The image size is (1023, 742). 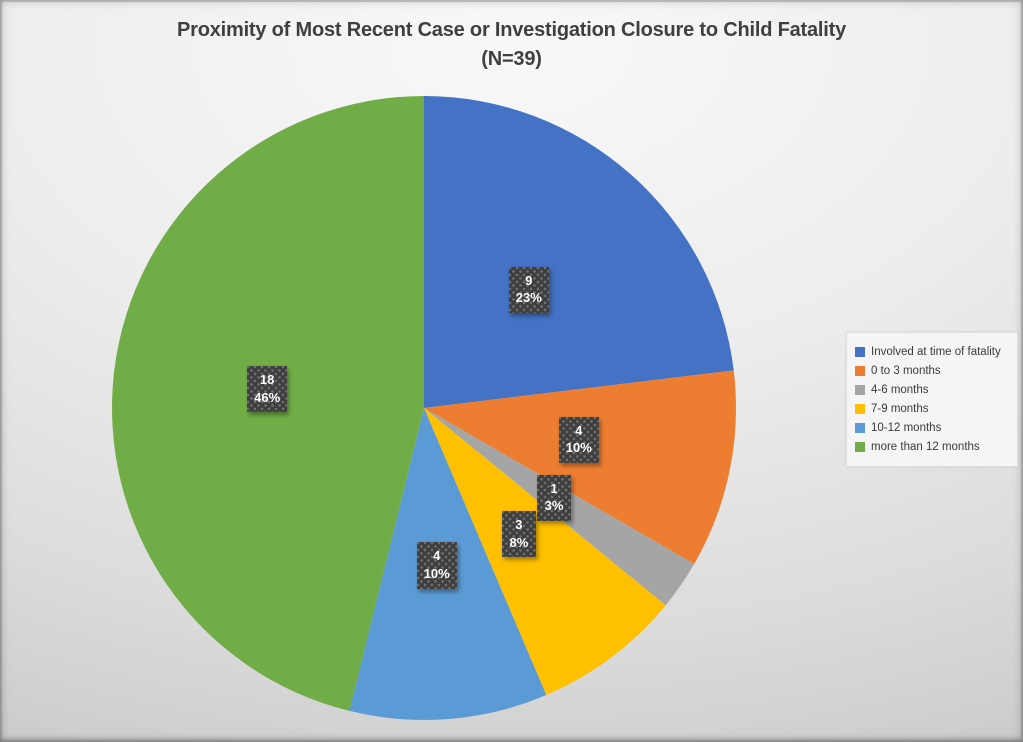 I want to click on legend-label: 7-9 months, so click(x=900, y=409).